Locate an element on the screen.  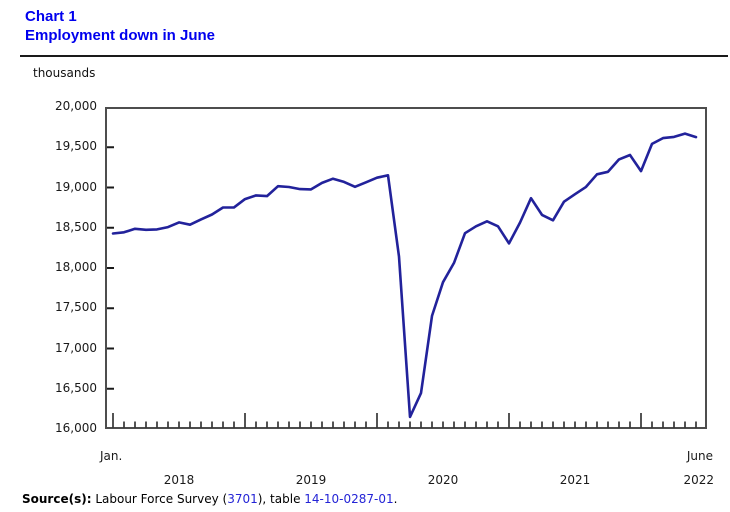
y-axis-tick-label: 19,500 is located at coordinates (76, 146).